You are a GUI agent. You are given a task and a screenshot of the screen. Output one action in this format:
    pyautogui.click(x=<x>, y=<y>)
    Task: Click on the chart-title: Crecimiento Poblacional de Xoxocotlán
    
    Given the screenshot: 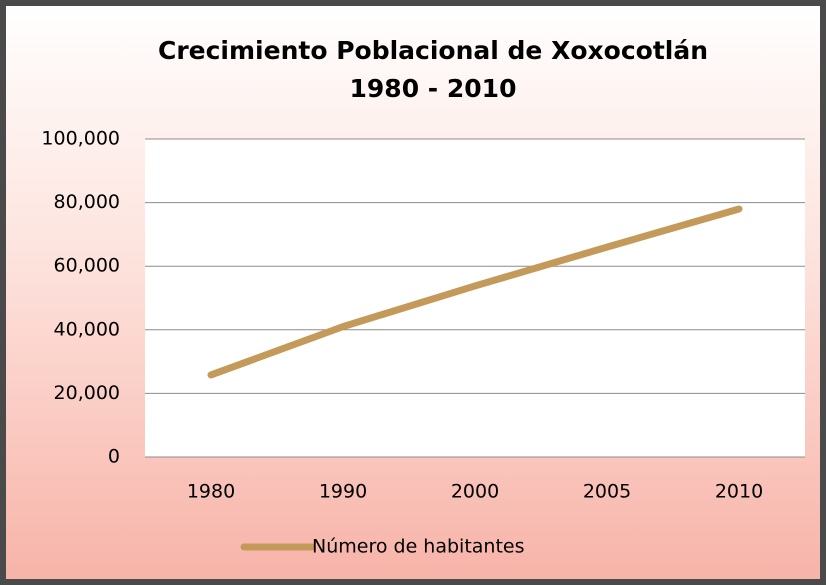 What is the action you would take?
    pyautogui.click(x=433, y=50)
    